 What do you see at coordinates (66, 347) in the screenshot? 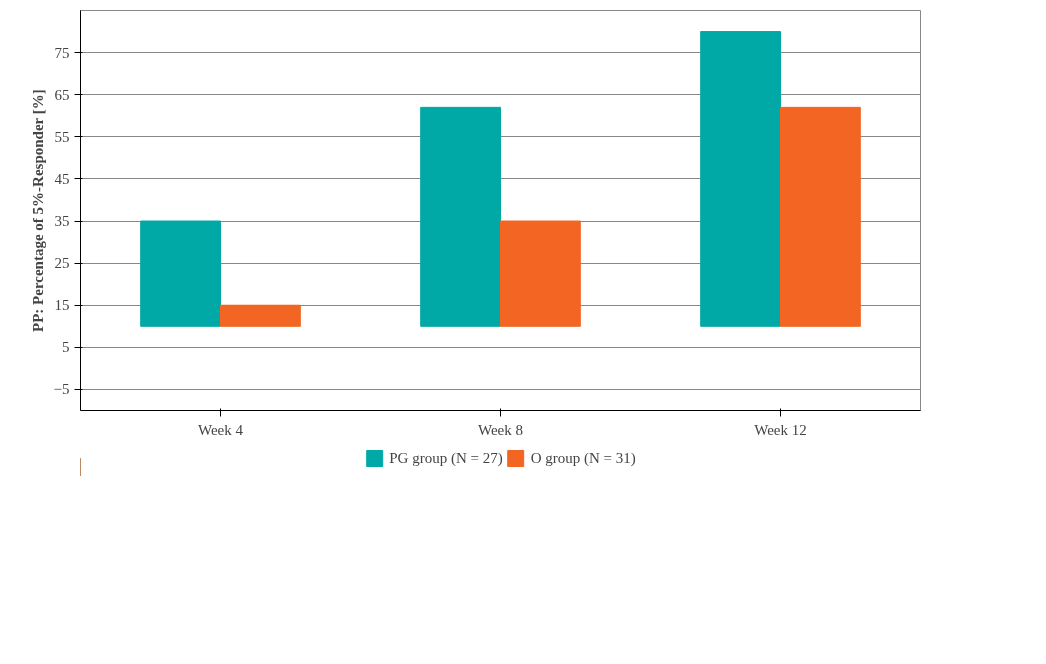
I see `y-tick-label: 5` at bounding box center [66, 347].